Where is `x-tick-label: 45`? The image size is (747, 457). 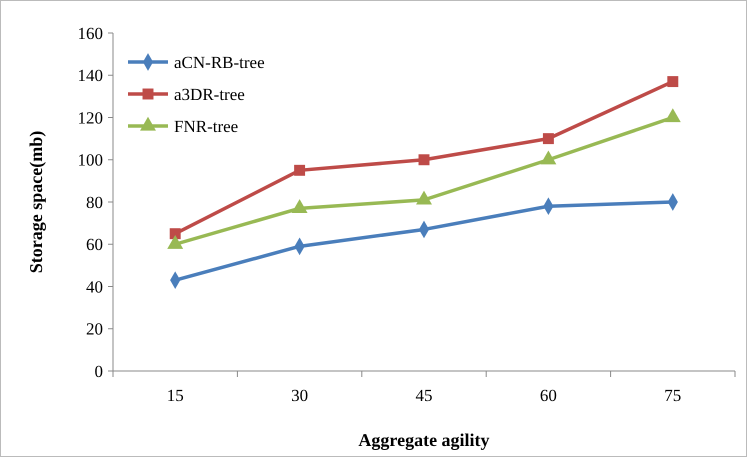
x-tick-label: 45 is located at coordinates (424, 395).